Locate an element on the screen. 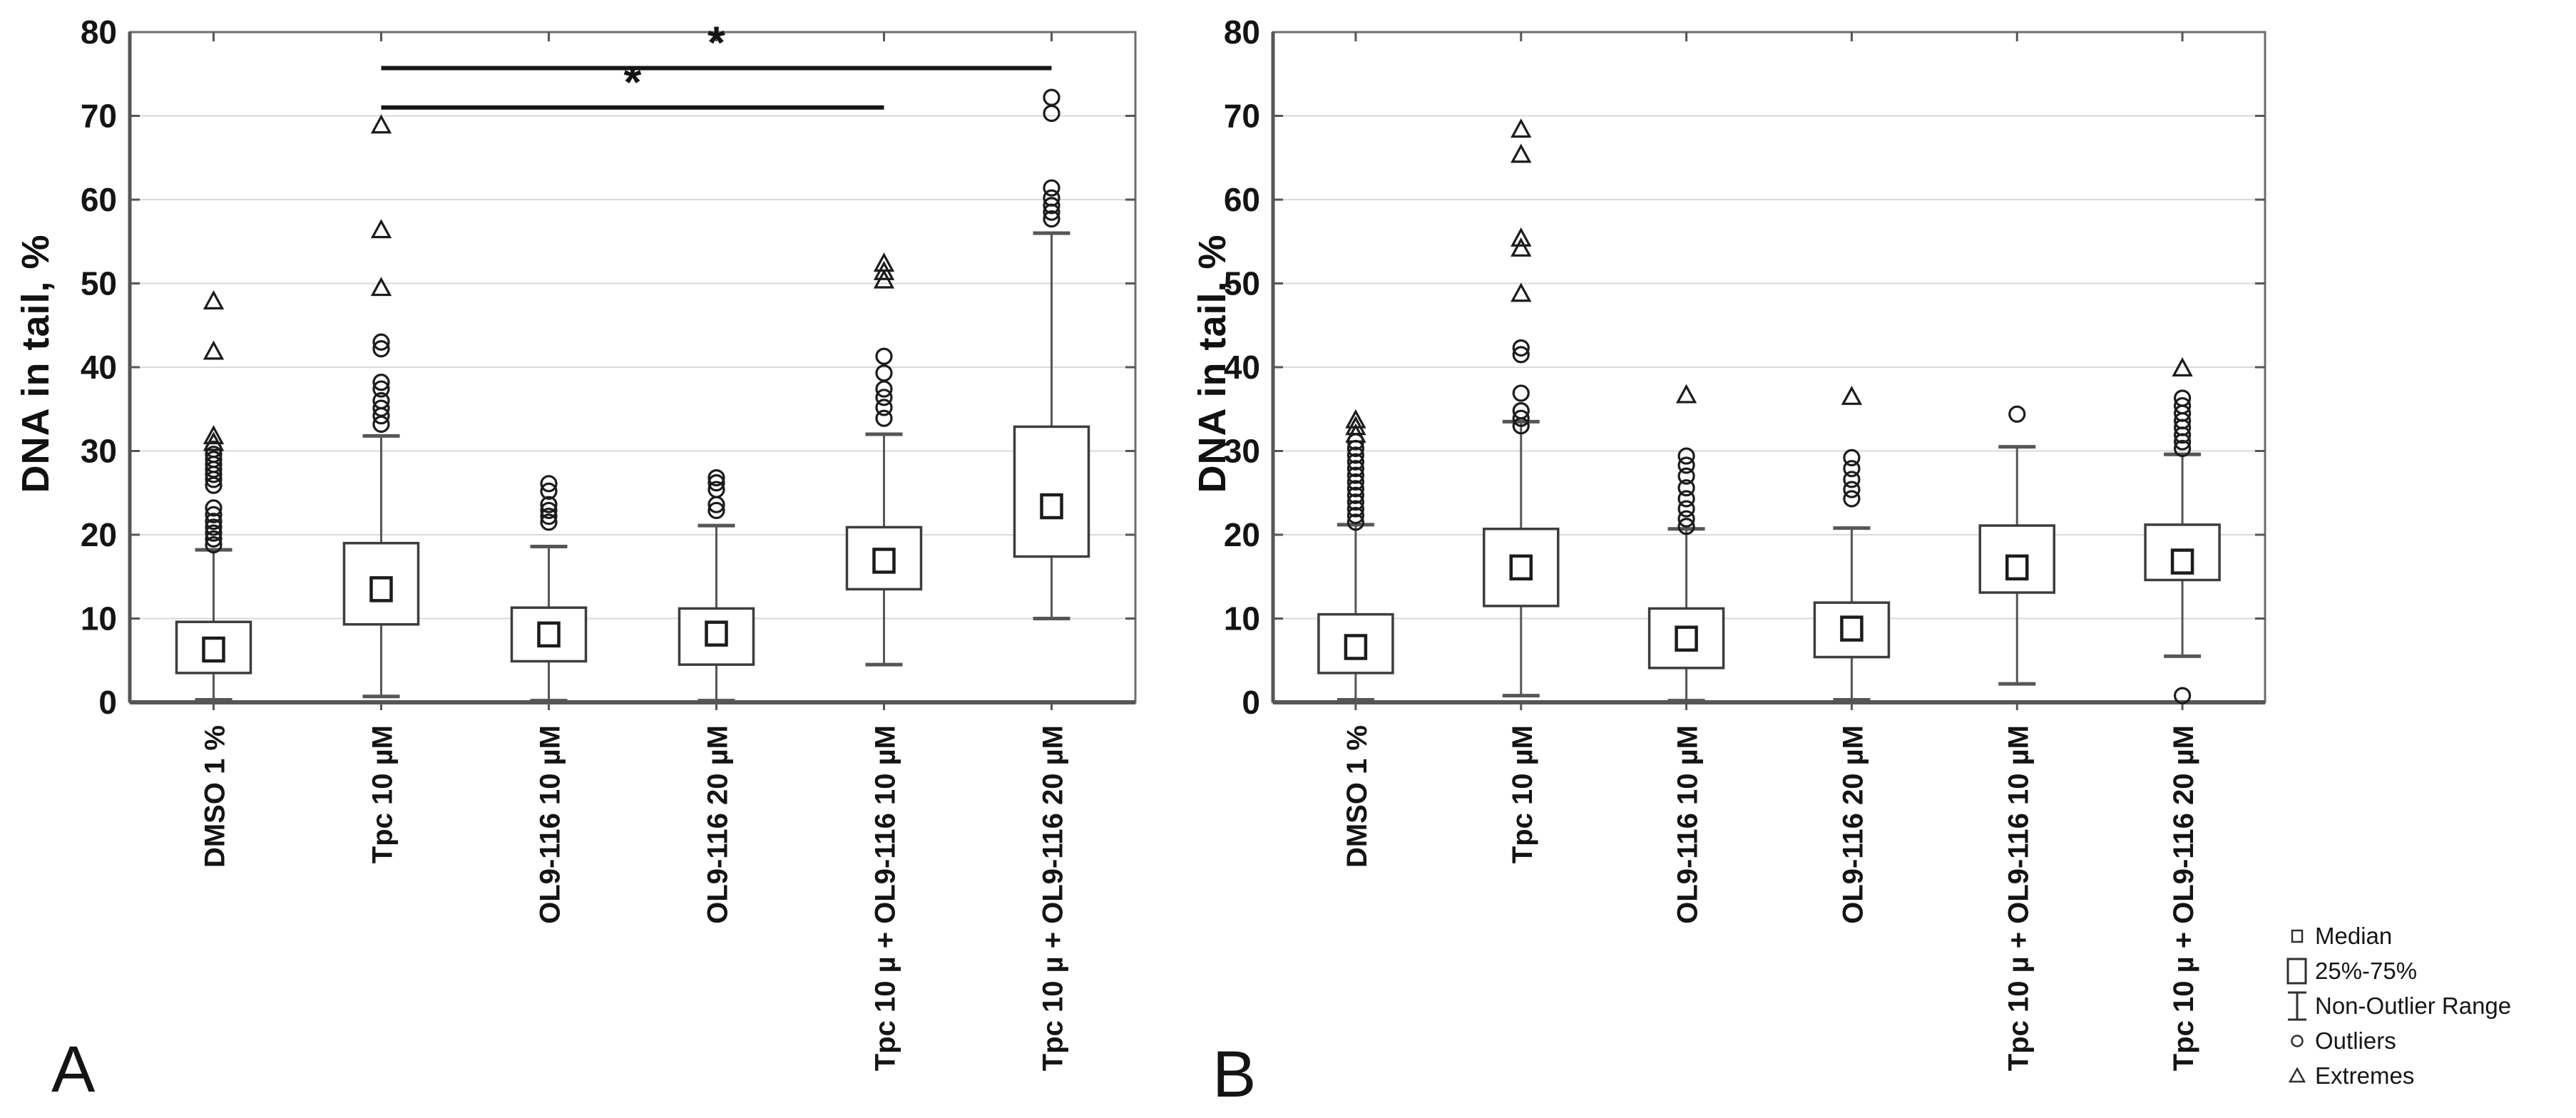  legend-label: Outliers is located at coordinates (2355, 1040).